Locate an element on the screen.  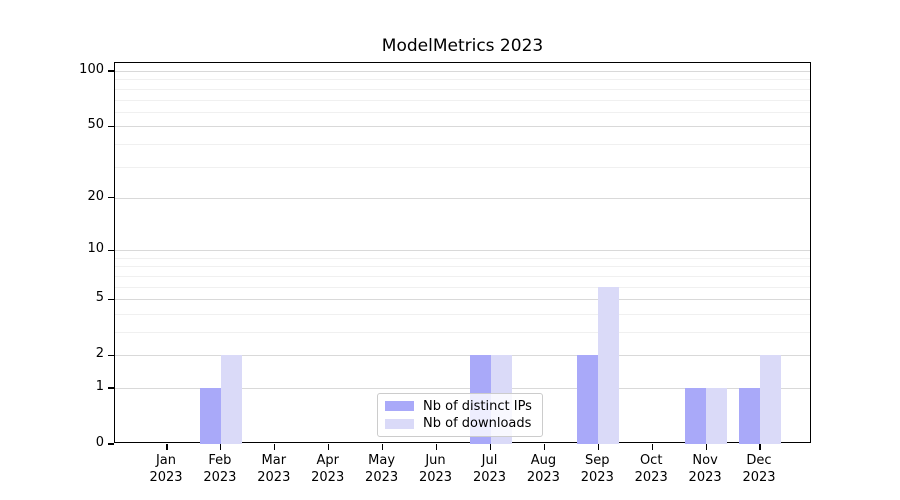
bar-feb-downloads is located at coordinates (231, 399).